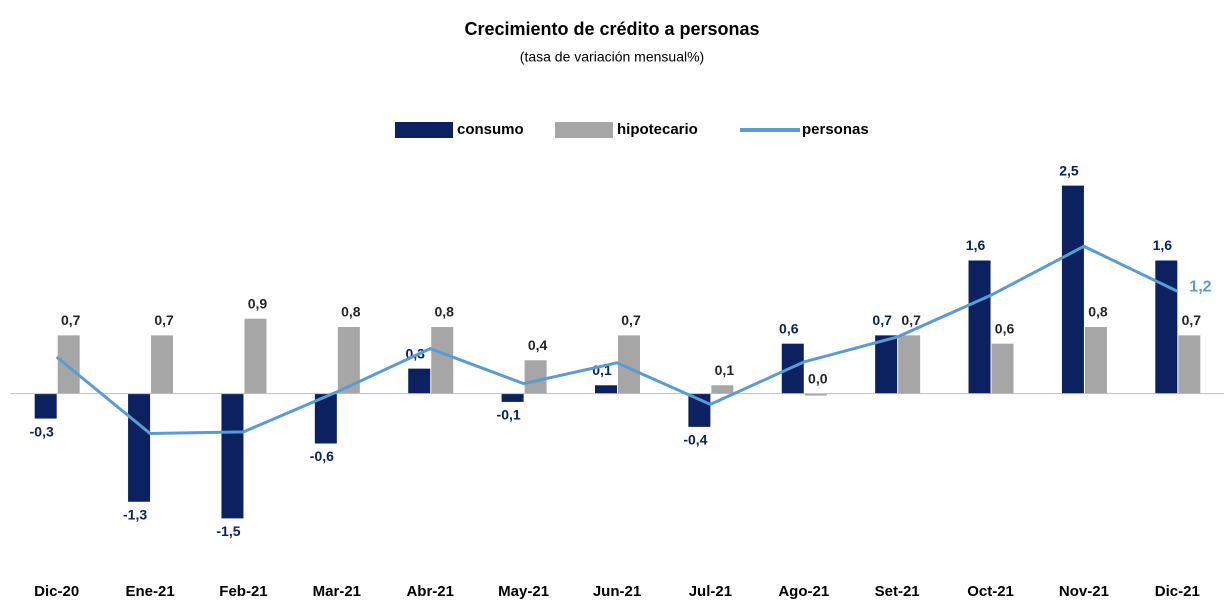  I want to click on data-label: -0,6, so click(322, 456).